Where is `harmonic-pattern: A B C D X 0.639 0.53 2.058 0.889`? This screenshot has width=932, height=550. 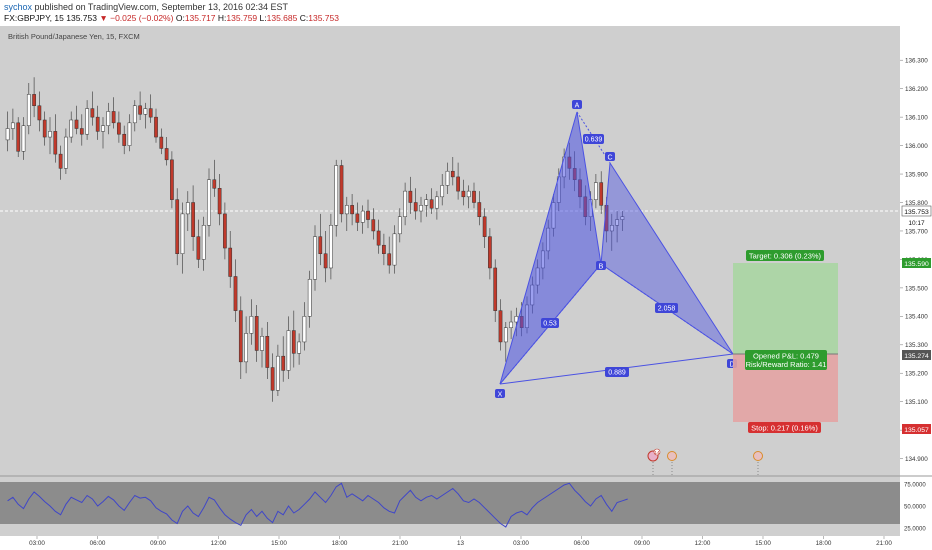 harmonic-pattern: A B C D X 0.639 0.53 2.058 0.889 is located at coordinates (616, 249).